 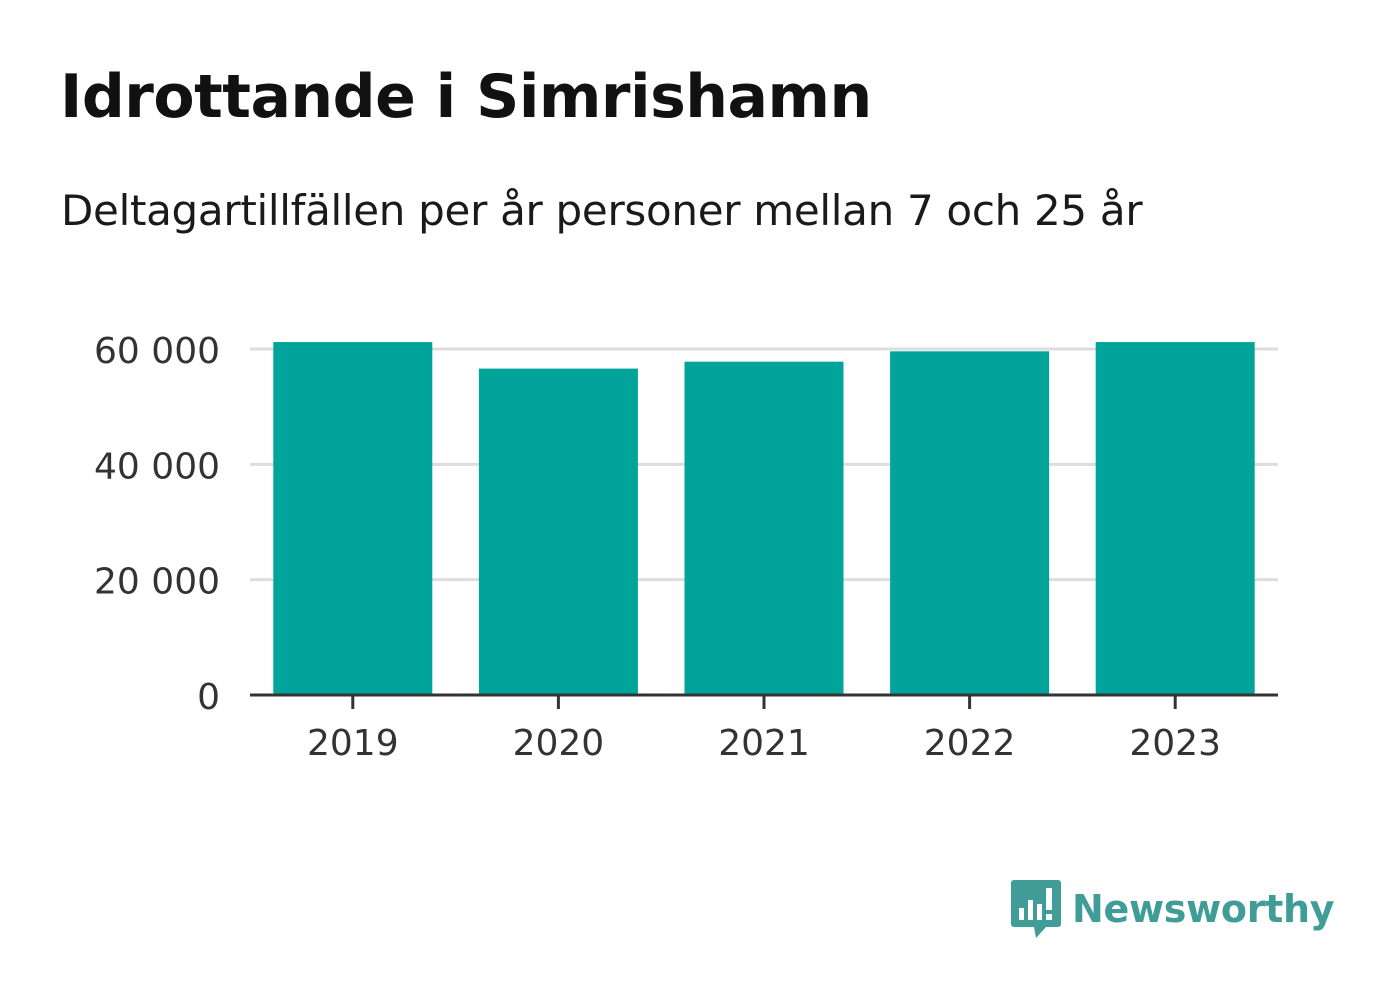 I want to click on x-tick-label: 2023, so click(x=1175, y=743).